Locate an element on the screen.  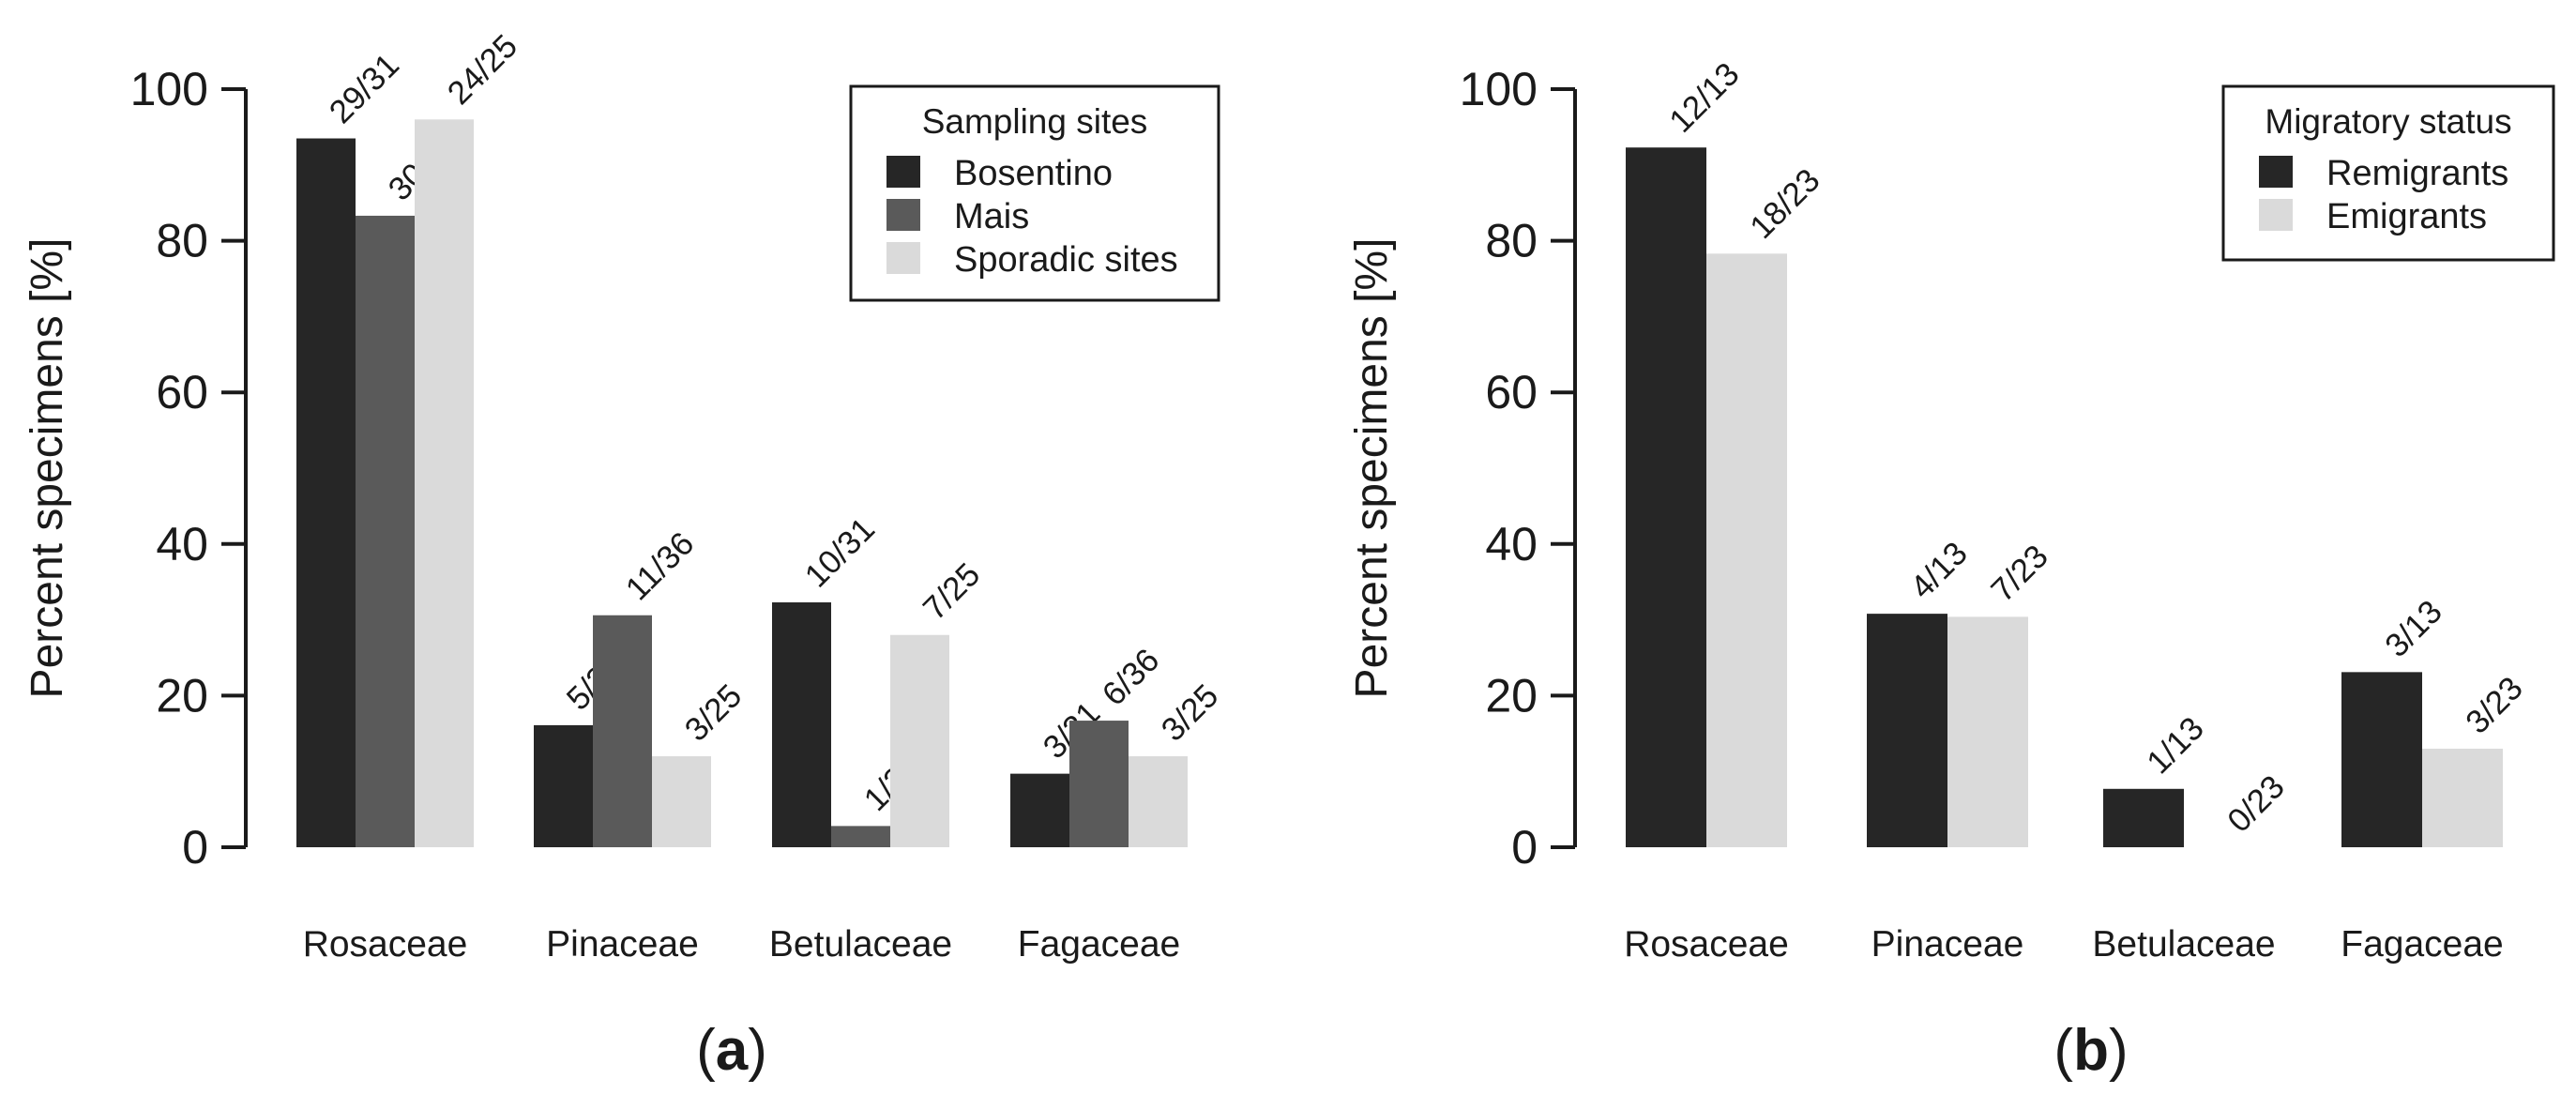
data-label: 7/25 is located at coordinates (952, 592).